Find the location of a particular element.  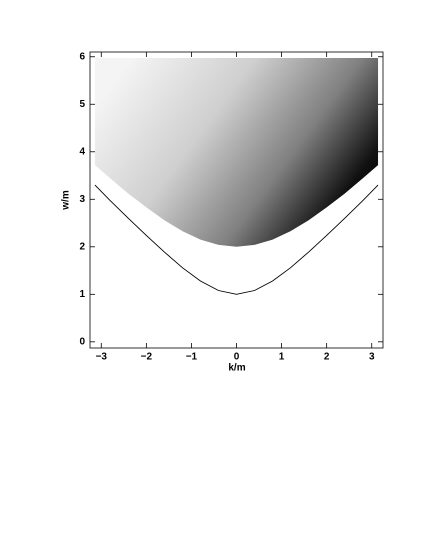

y-tick-label: 0 is located at coordinates (82, 341).